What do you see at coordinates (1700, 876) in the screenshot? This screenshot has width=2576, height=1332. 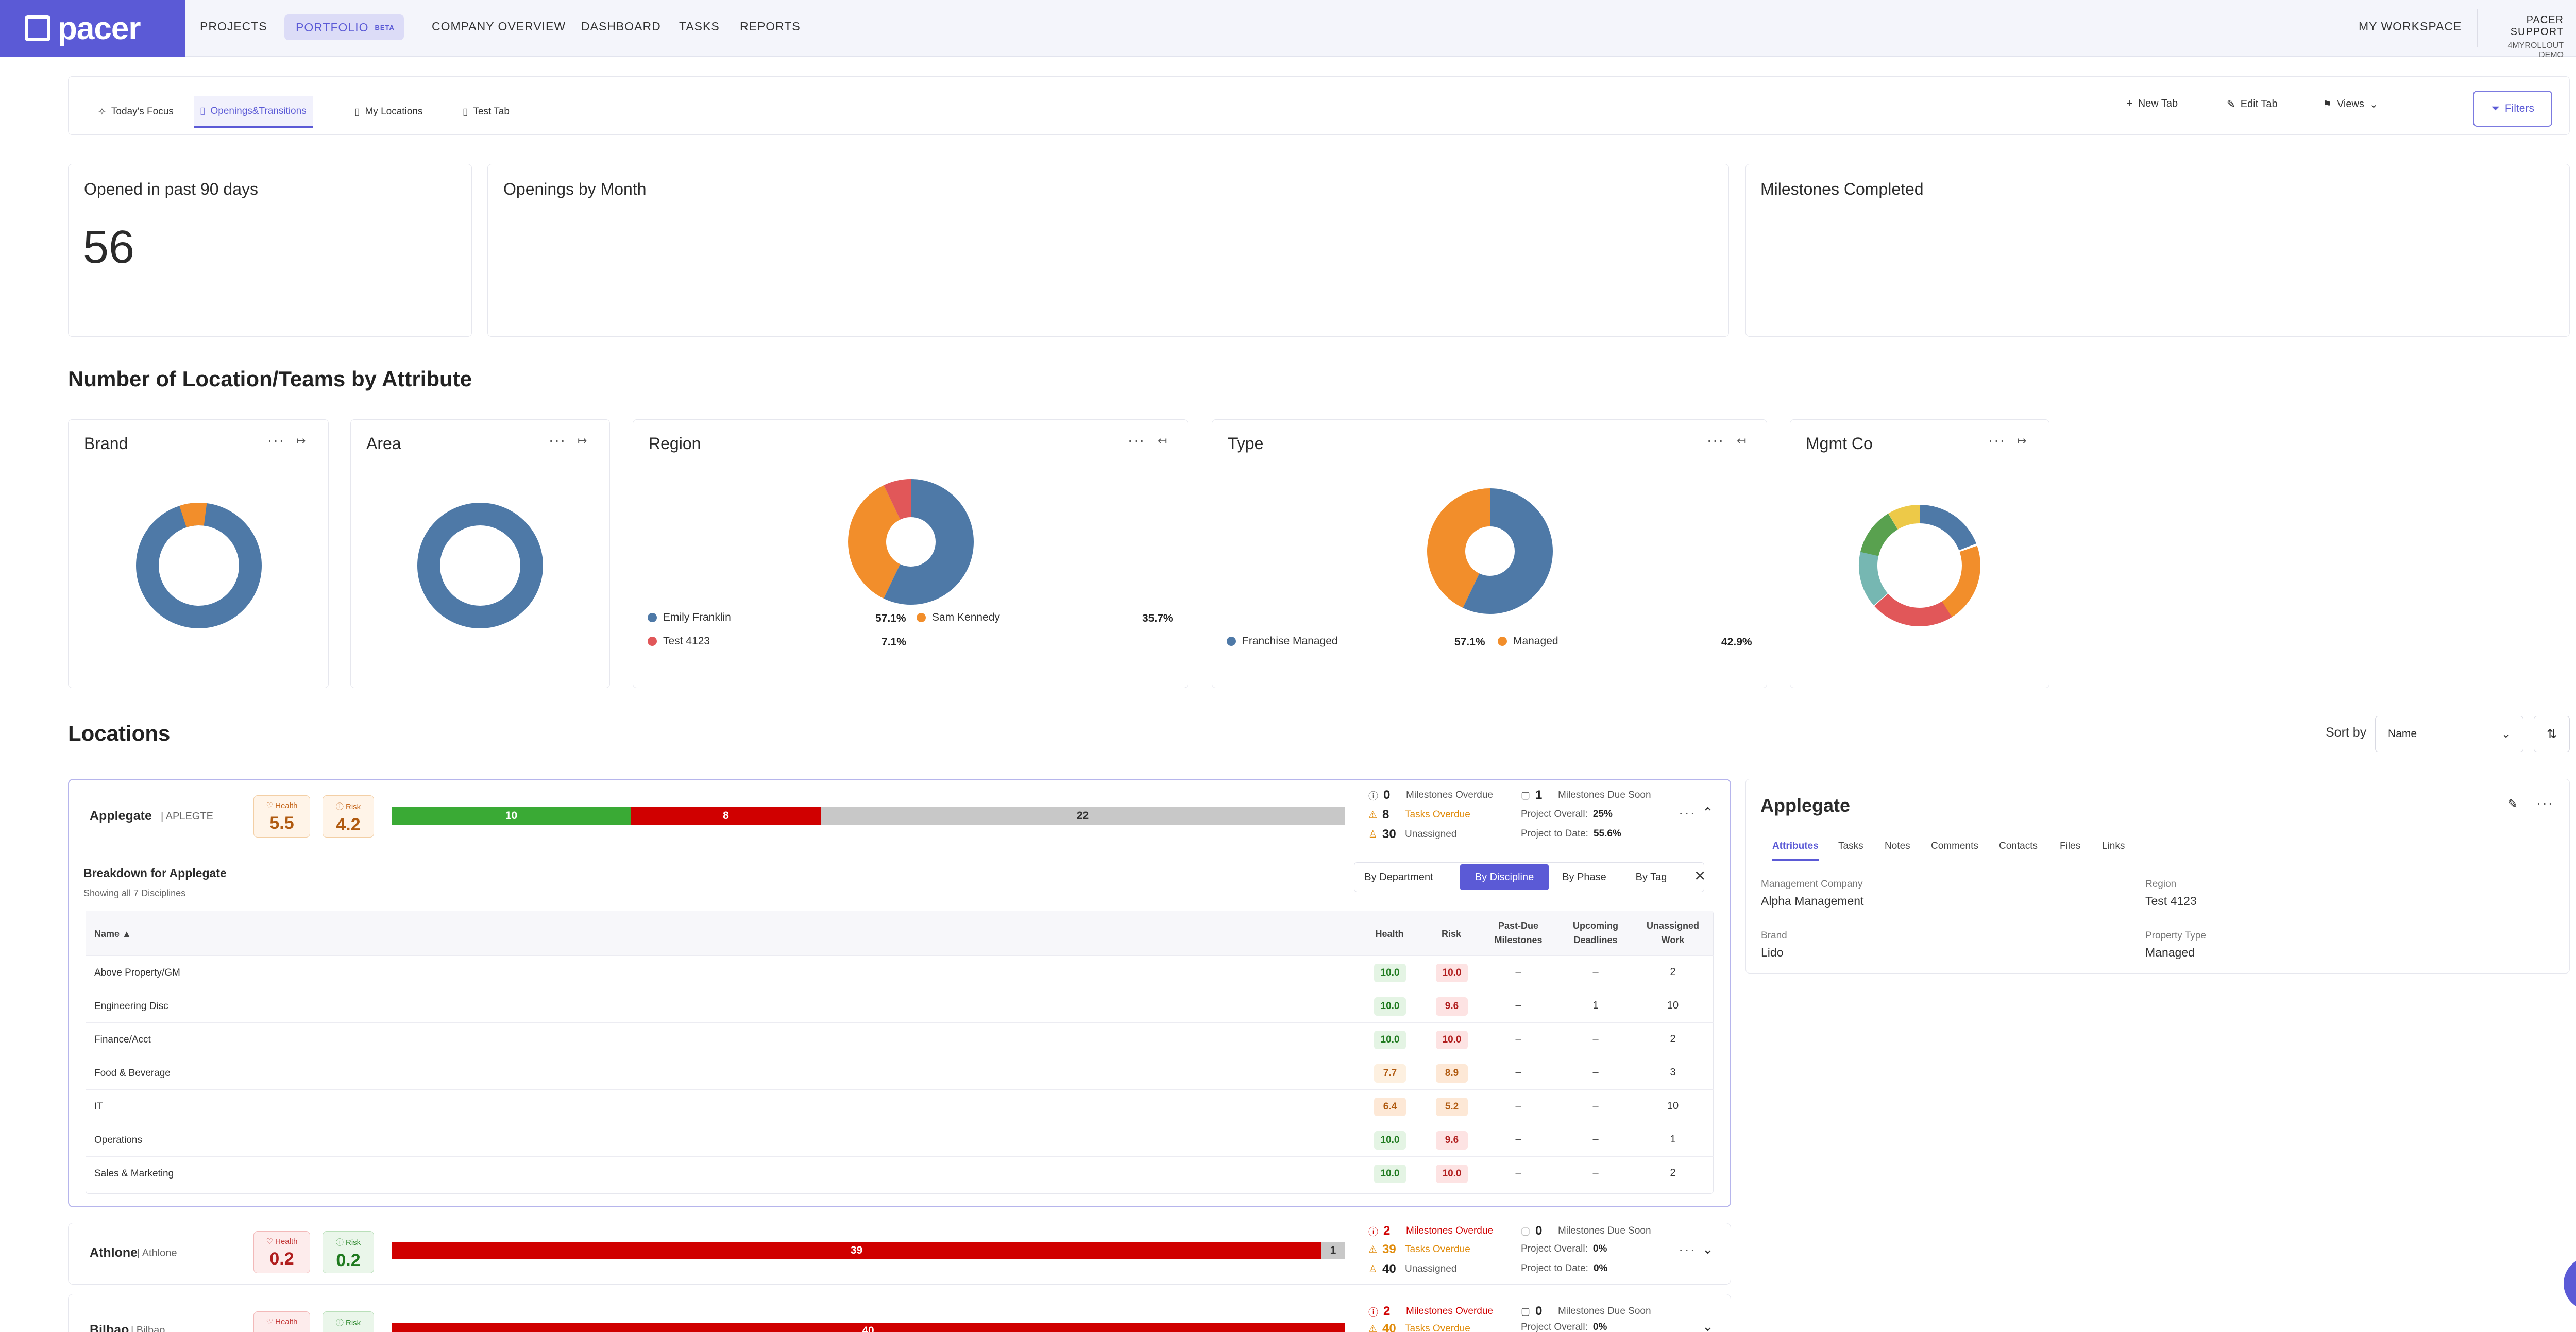 I see `close-icon: ✕` at bounding box center [1700, 876].